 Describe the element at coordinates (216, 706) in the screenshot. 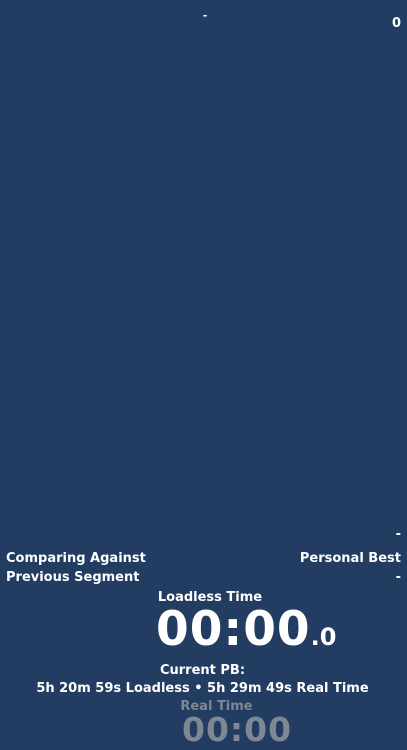

I see `real-time-label: Real Time` at that location.